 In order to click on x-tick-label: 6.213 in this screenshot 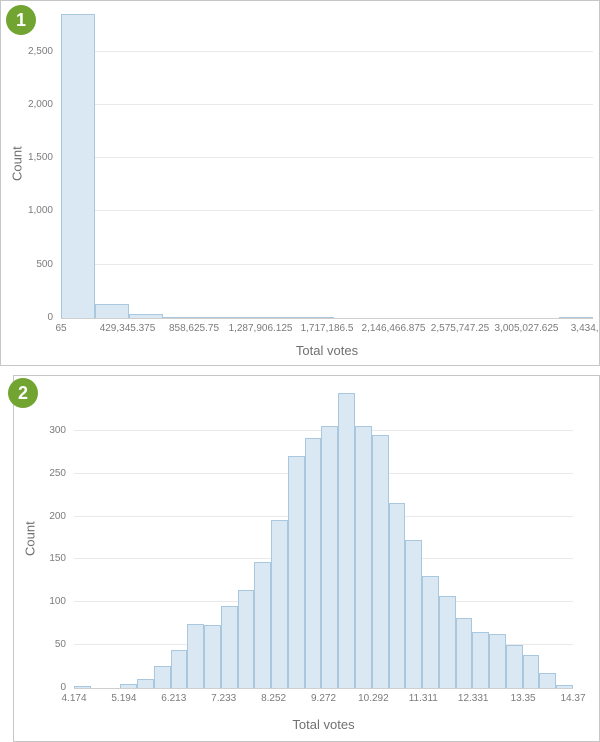, I will do `click(174, 698)`.